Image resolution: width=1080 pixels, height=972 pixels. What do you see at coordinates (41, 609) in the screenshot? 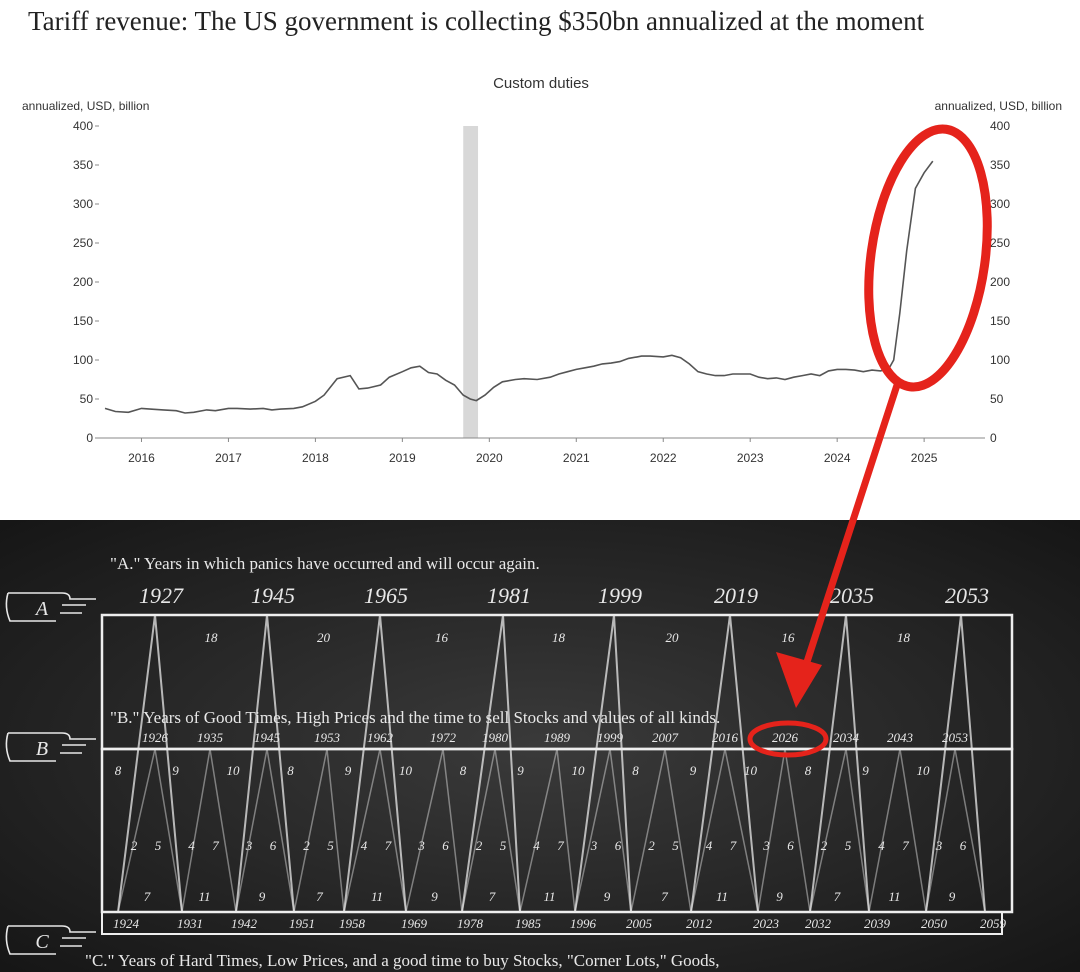
I see `row-marker-letter: A` at bounding box center [41, 609].